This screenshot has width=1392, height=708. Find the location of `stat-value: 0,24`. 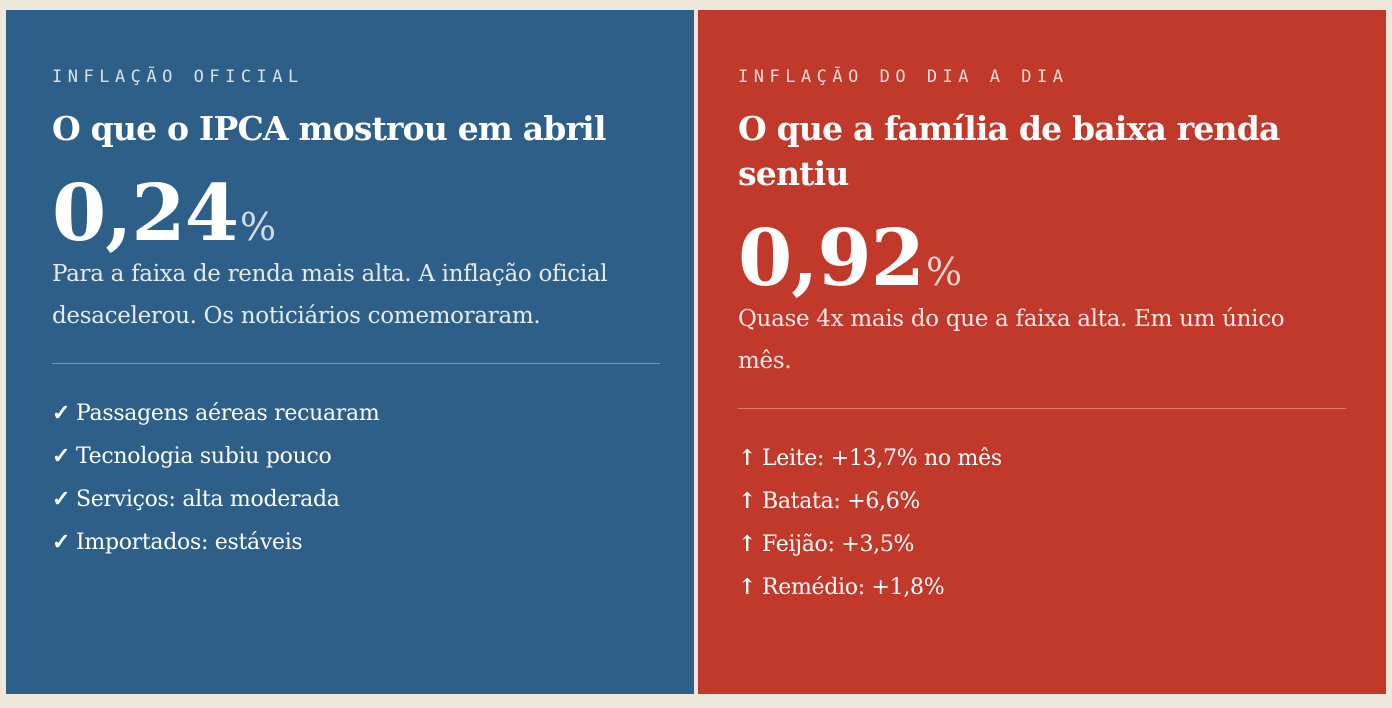

stat-value: 0,24 is located at coordinates (145, 213).